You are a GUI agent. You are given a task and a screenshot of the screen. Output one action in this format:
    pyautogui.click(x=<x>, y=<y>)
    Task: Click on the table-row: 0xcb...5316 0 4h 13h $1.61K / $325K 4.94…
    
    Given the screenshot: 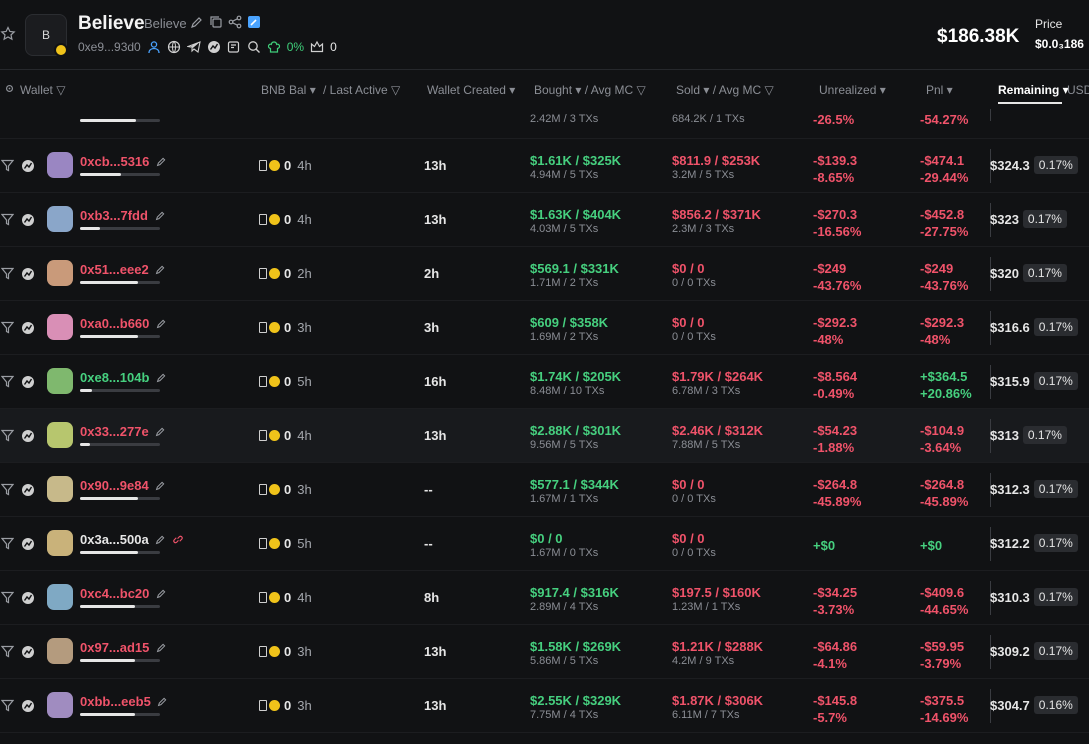 What is the action you would take?
    pyautogui.click(x=544, y=166)
    